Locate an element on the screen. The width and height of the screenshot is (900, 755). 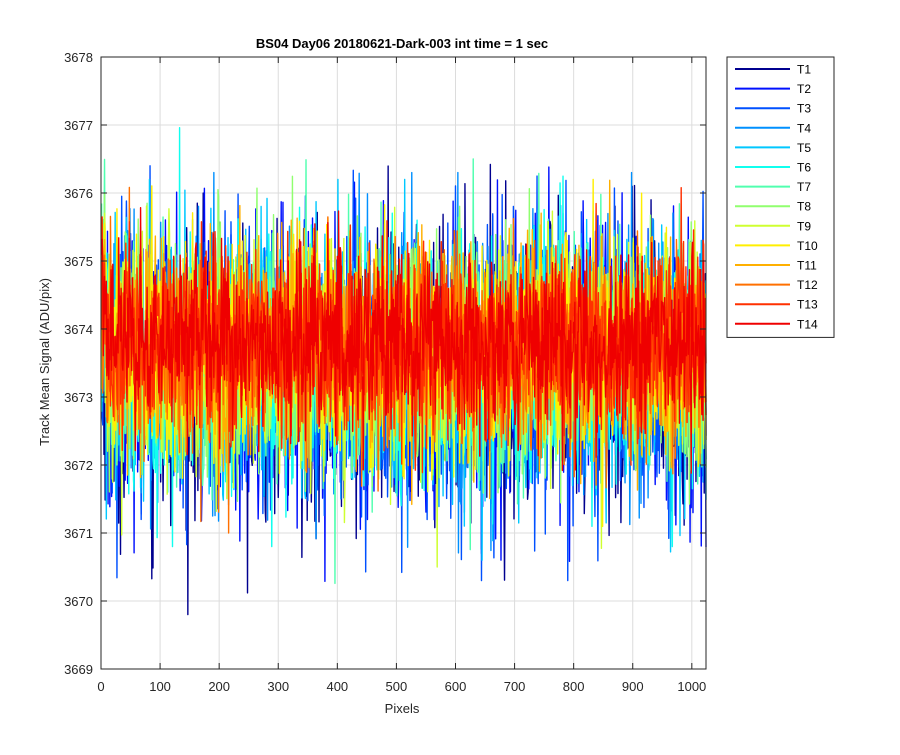
y-tick-label: 3673 is located at coordinates (78, 397).